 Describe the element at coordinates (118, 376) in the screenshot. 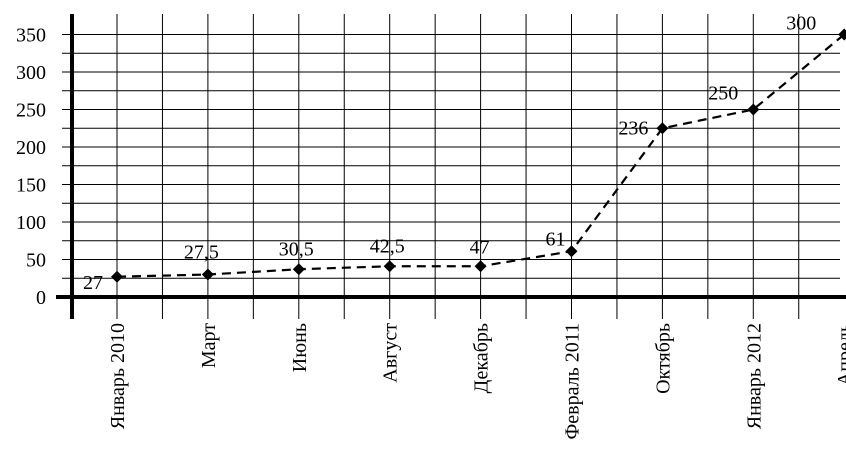

I see `x-tick-label: Январь 2010` at that location.